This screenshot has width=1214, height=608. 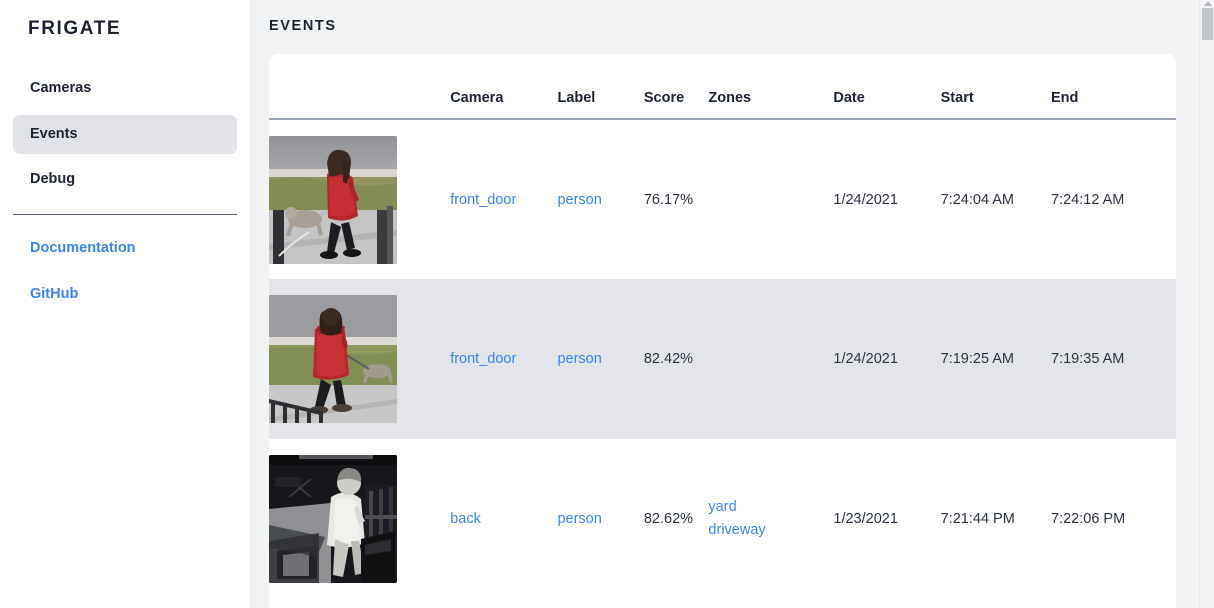 I want to click on scrollbar-thumb, so click(x=1207, y=24).